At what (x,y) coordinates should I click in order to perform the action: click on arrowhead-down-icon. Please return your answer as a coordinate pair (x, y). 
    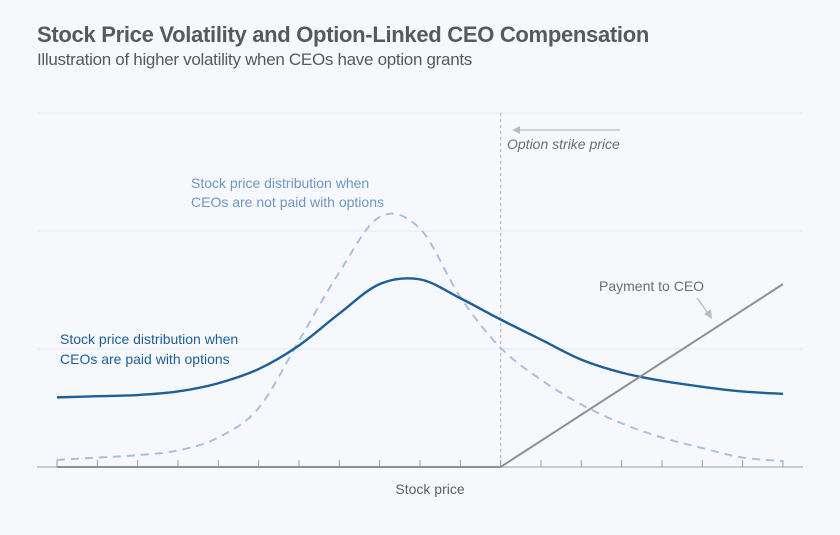
    Looking at the image, I should click on (708, 314).